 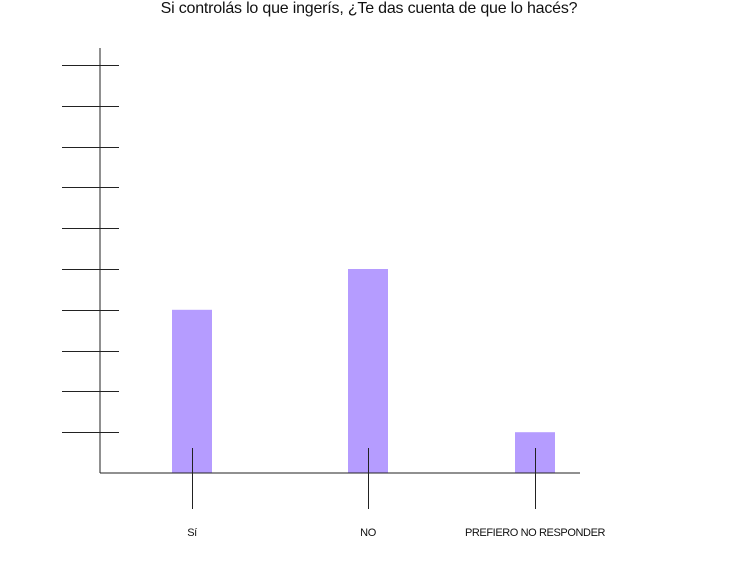 What do you see at coordinates (192, 533) in the screenshot?
I see `category-label-si: Sí` at bounding box center [192, 533].